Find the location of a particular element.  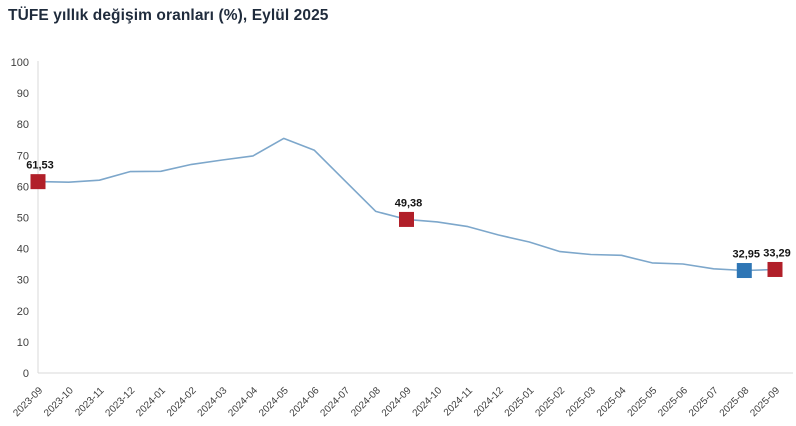

y-tick-label: 10 is located at coordinates (23, 343).